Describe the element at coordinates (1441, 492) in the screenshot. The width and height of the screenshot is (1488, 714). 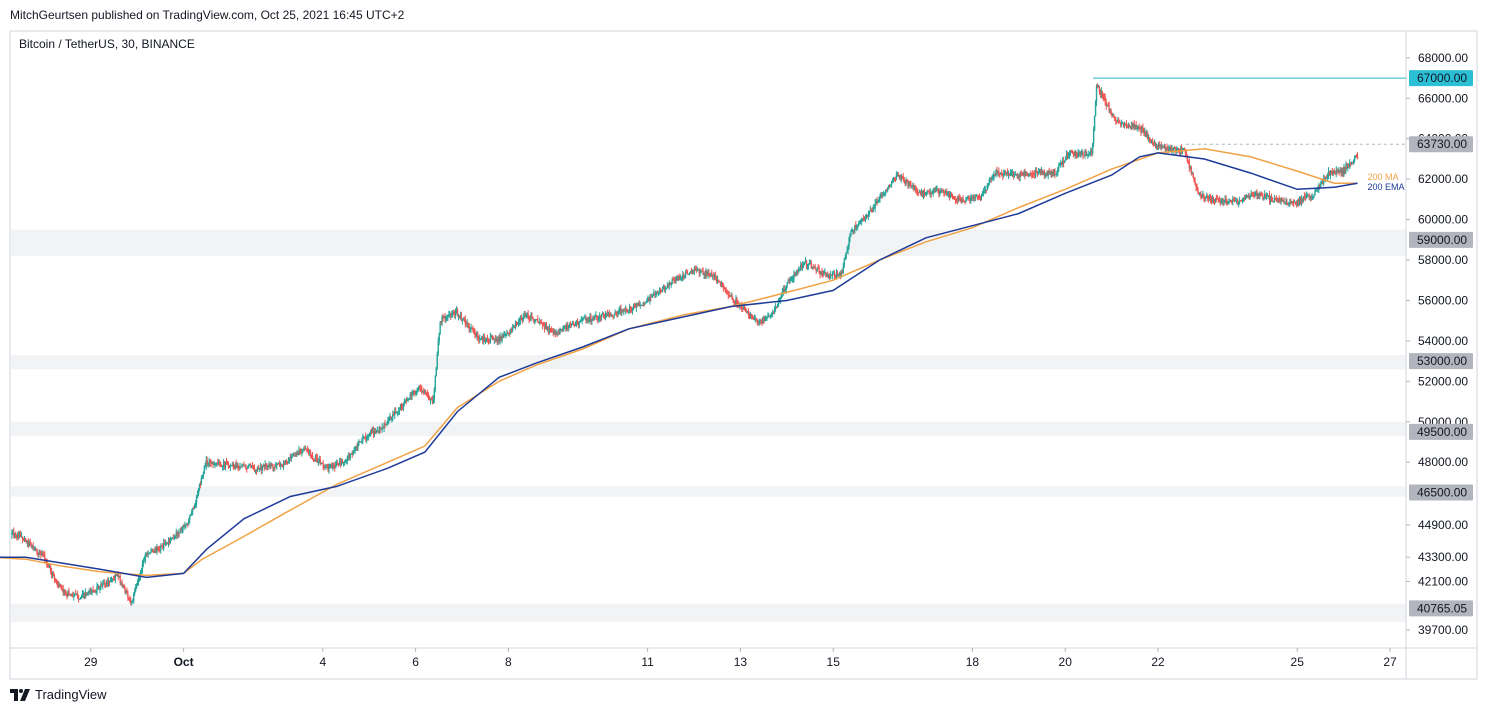
I see `zone-price-label-bg` at that location.